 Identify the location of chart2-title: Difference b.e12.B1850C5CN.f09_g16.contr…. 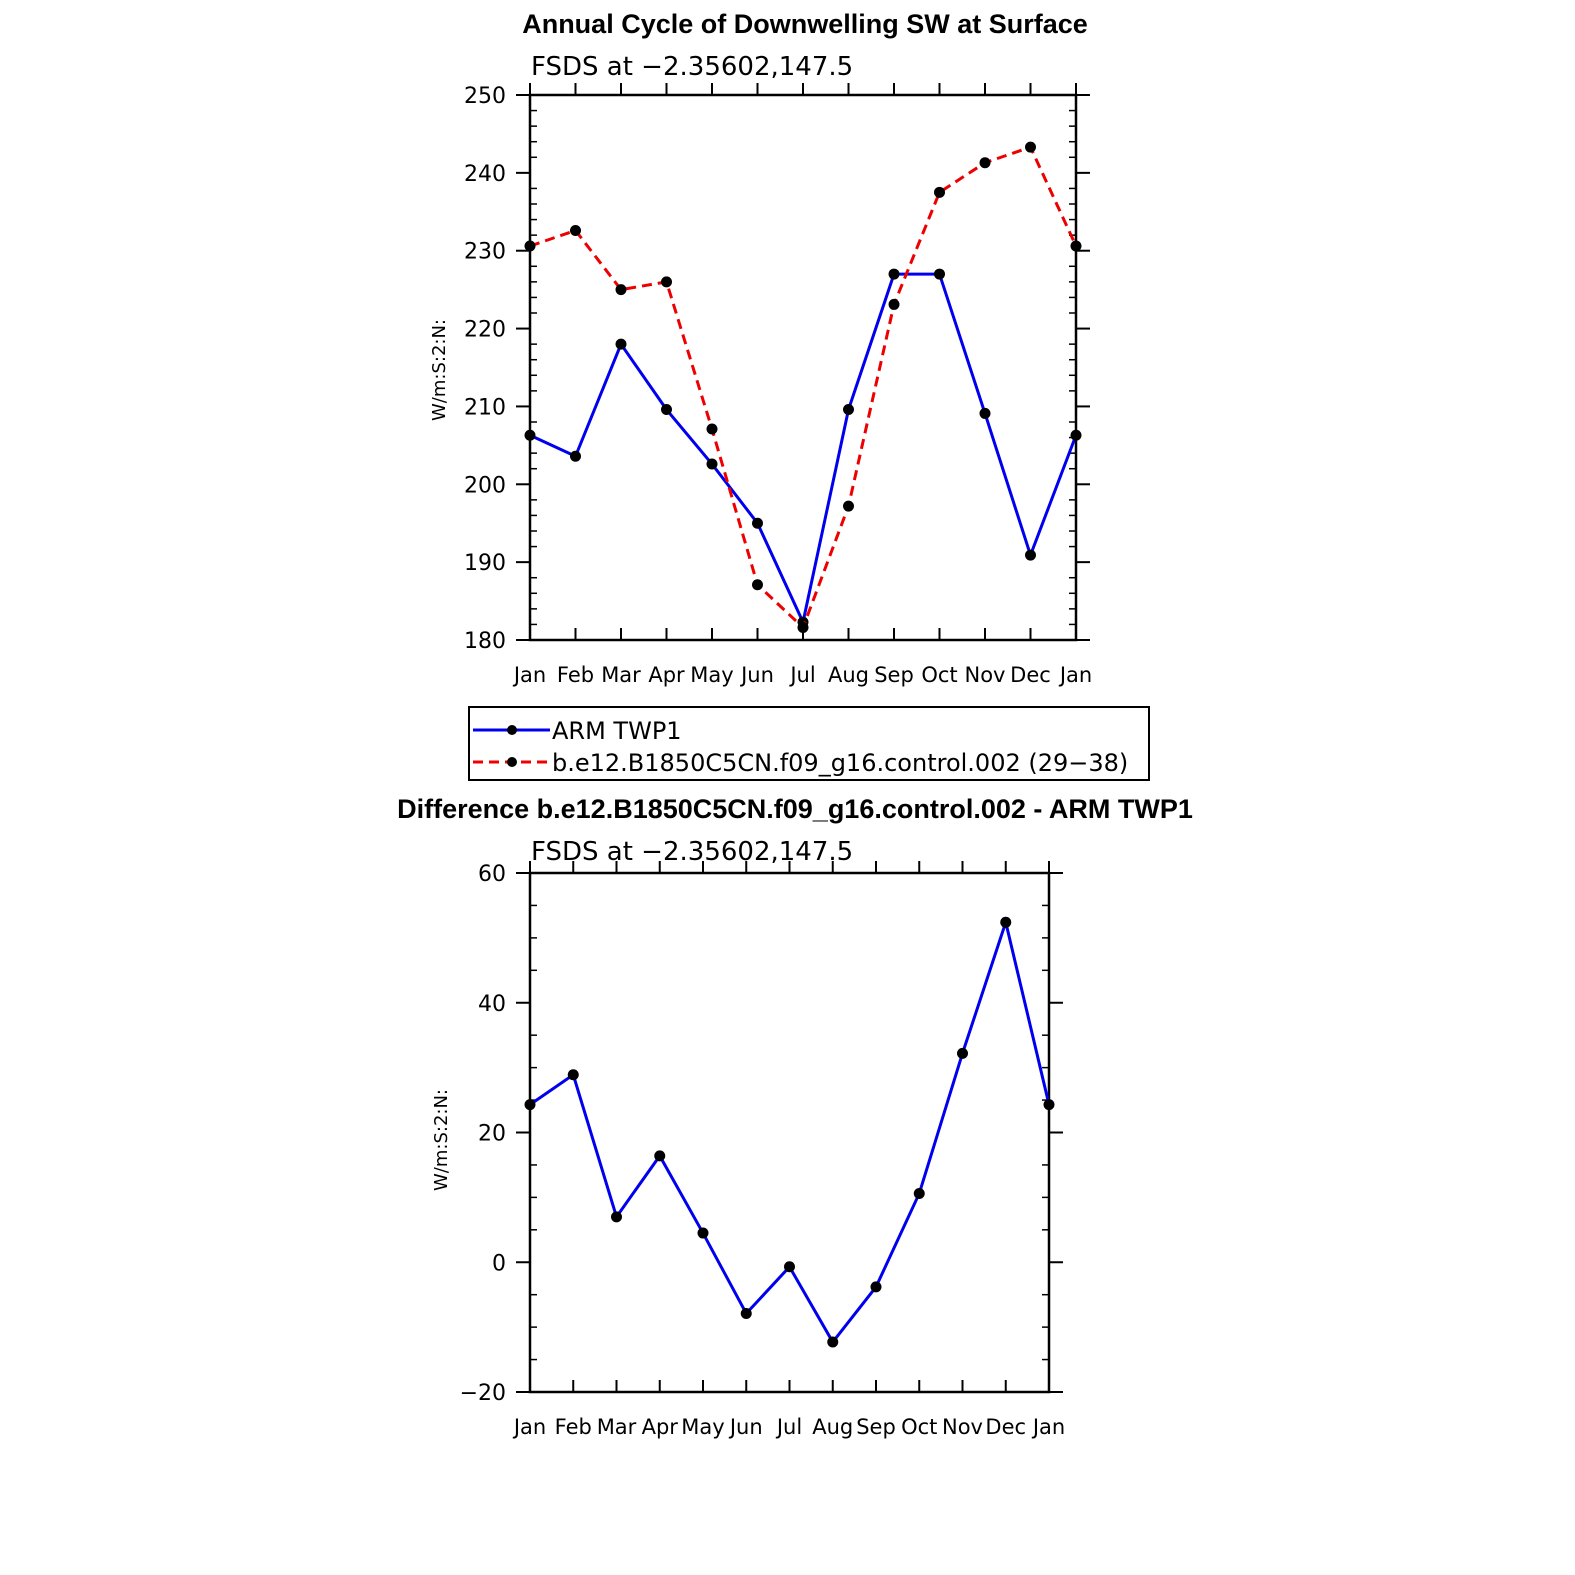
(795, 809).